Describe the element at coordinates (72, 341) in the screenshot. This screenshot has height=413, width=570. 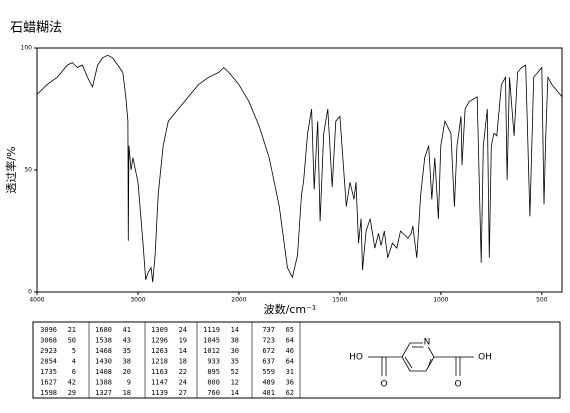
I see `peak-transmittance: 50` at that location.